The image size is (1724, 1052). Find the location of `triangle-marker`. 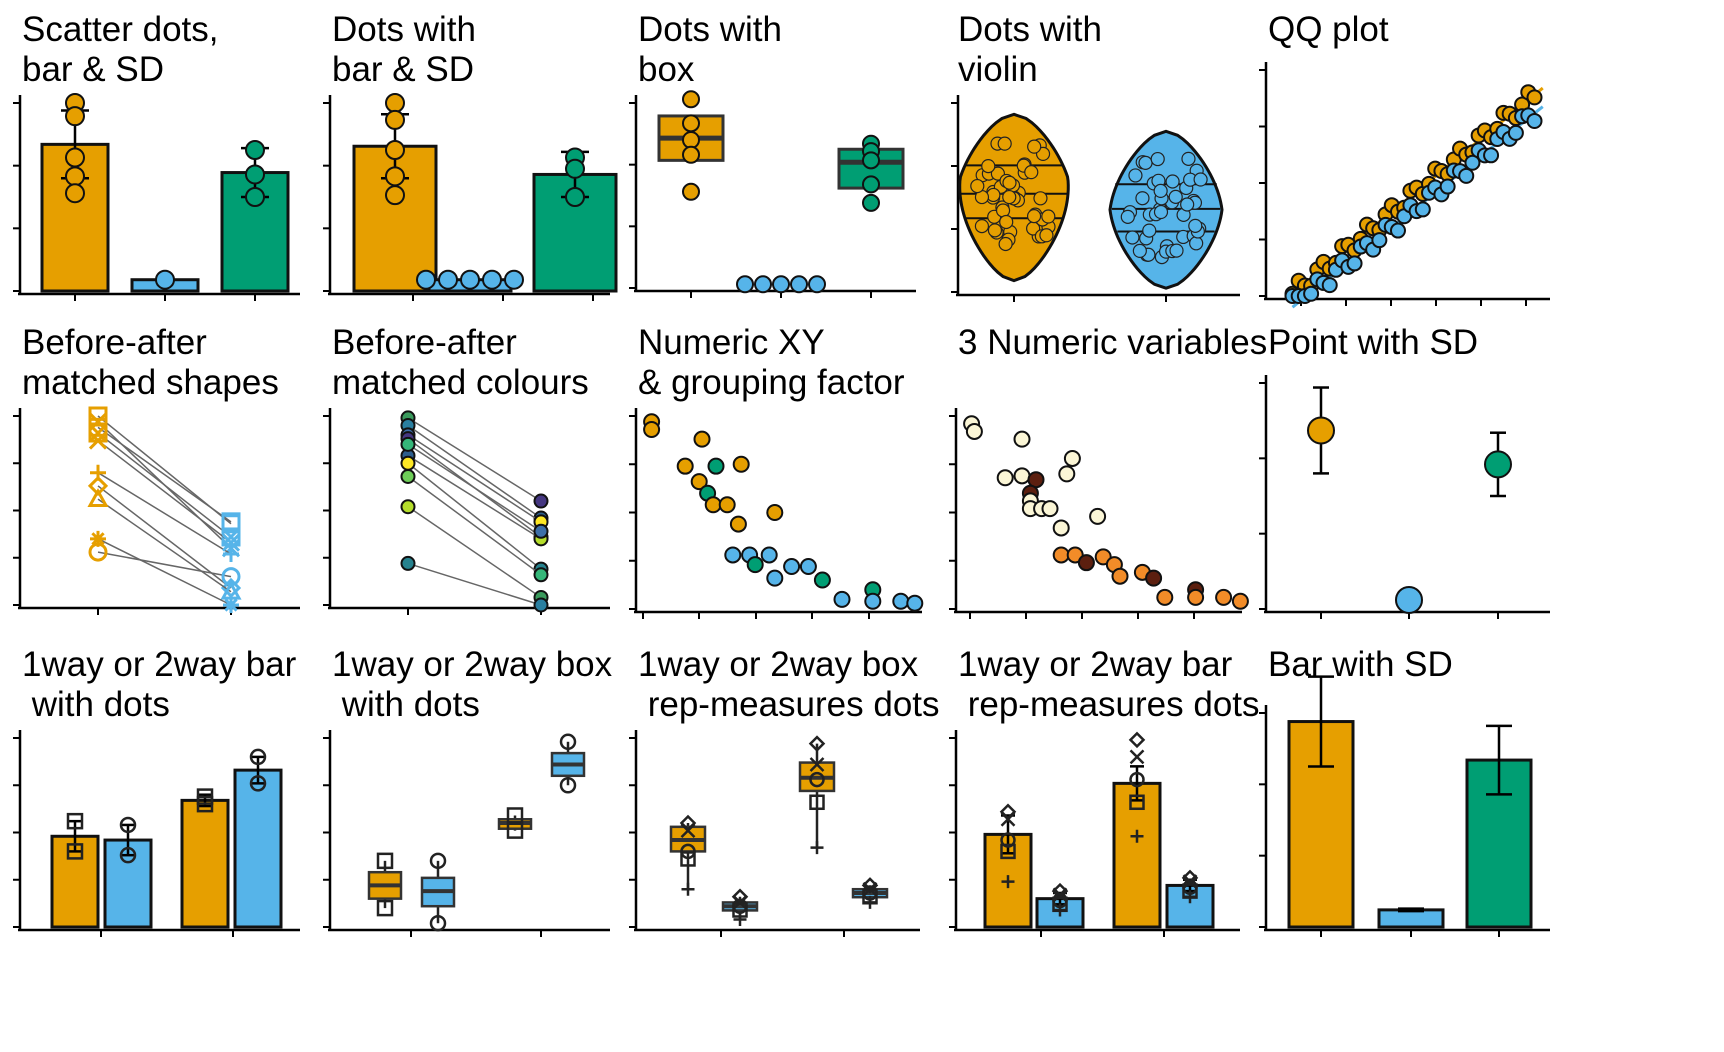

triangle-marker is located at coordinates (98, 498).